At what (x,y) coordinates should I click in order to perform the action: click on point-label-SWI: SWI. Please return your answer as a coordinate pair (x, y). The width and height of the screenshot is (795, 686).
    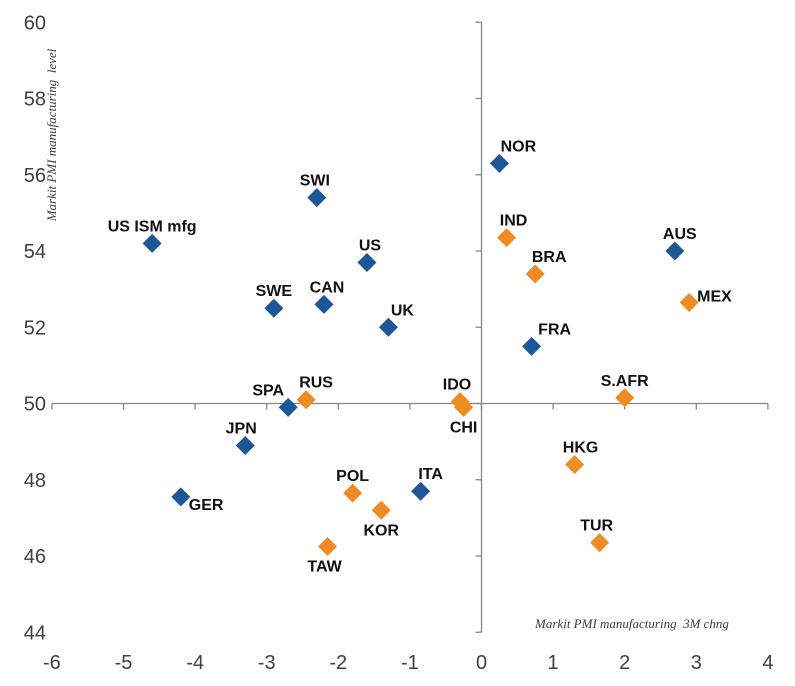
    Looking at the image, I should click on (315, 181).